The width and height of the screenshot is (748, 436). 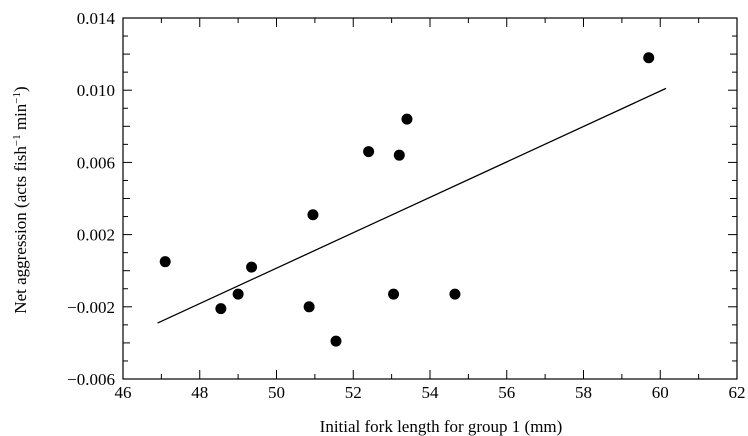 What do you see at coordinates (96, 162) in the screenshot?
I see `y-tick-label: 0.006` at bounding box center [96, 162].